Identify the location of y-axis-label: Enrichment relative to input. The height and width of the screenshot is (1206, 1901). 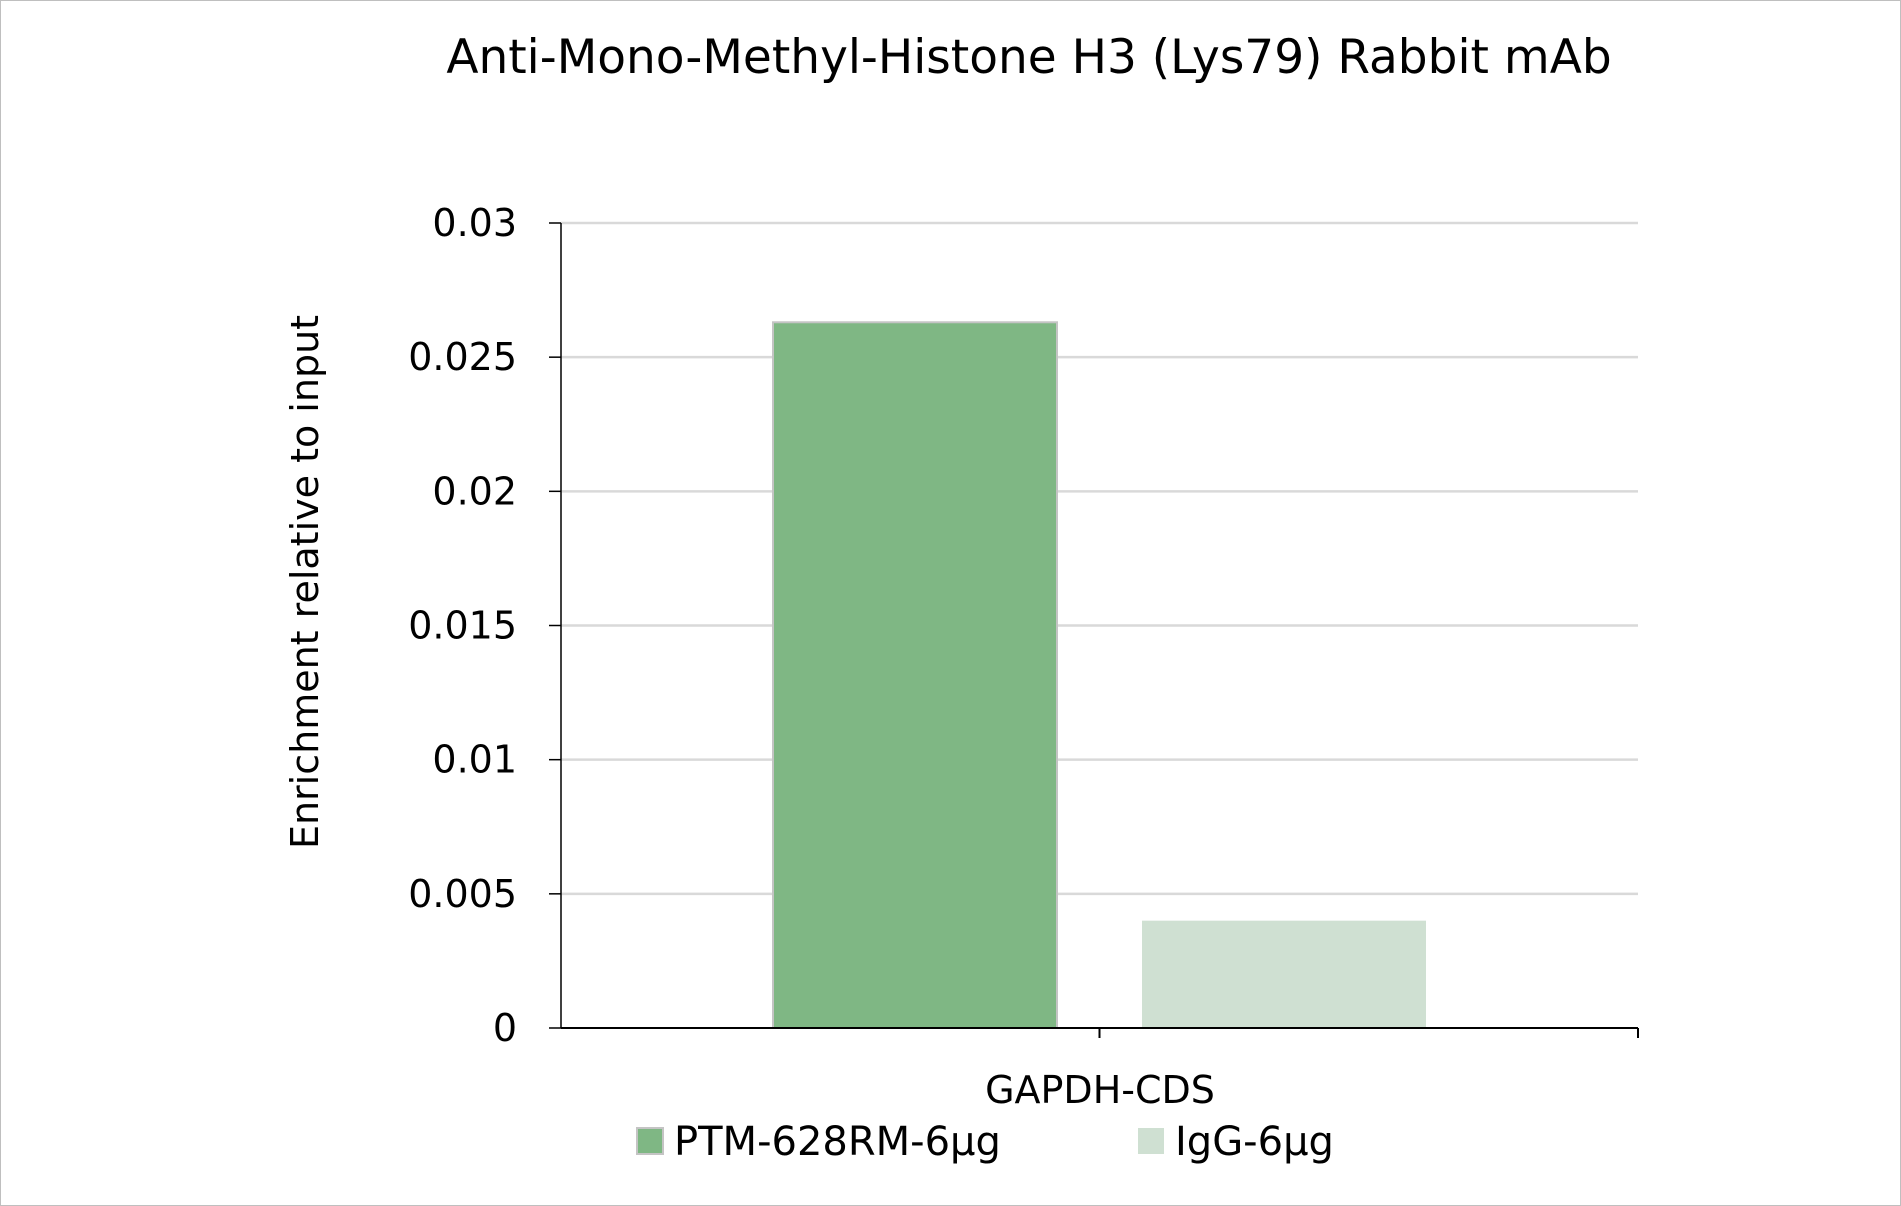
(305, 582).